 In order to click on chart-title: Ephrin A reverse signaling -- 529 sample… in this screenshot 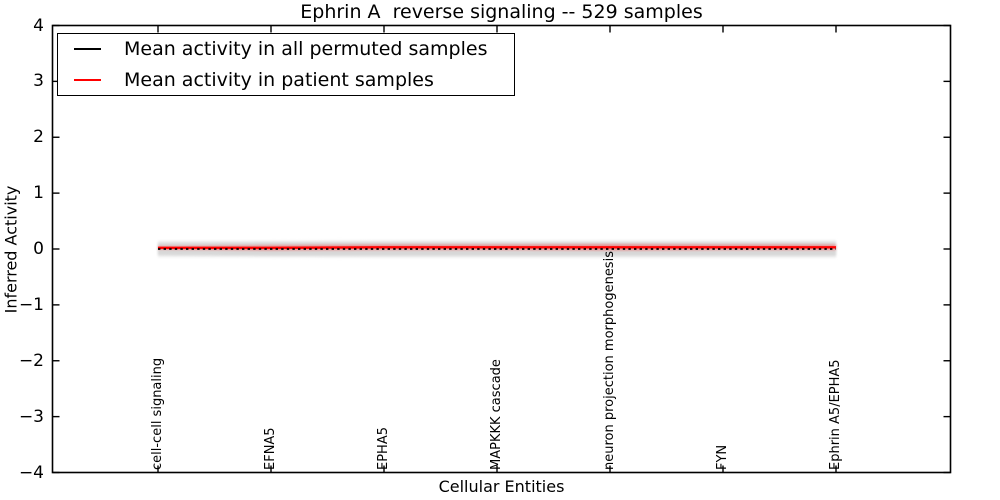, I will do `click(501, 12)`.